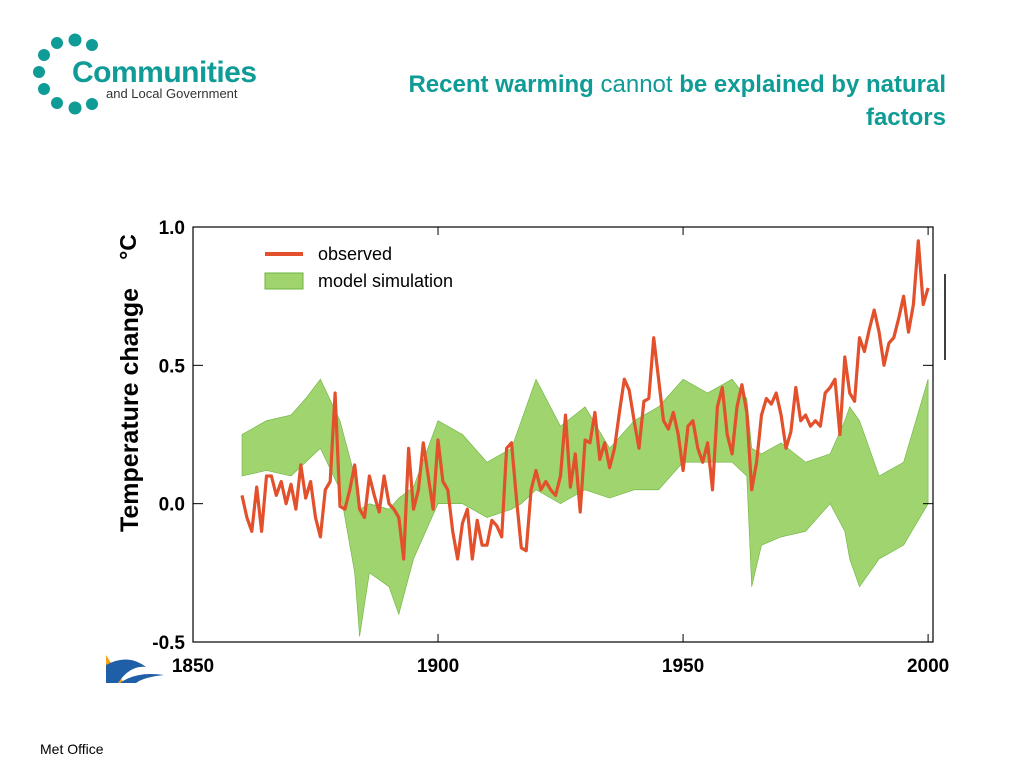 The width and height of the screenshot is (1024, 768). Describe the element at coordinates (72, 749) in the screenshot. I see `footer-source: Met Office` at that location.